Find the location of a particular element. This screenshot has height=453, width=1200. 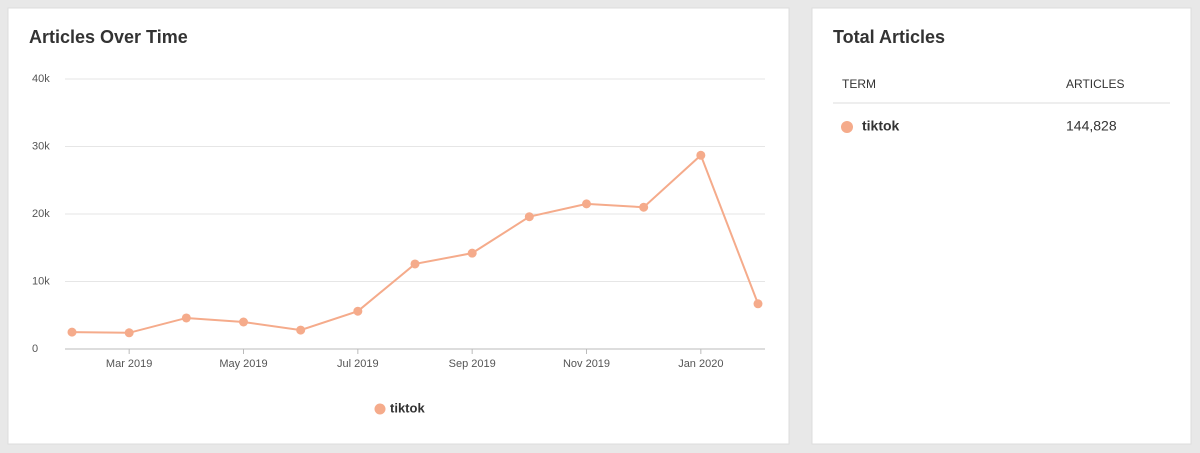

column-header: TERM is located at coordinates (859, 84).